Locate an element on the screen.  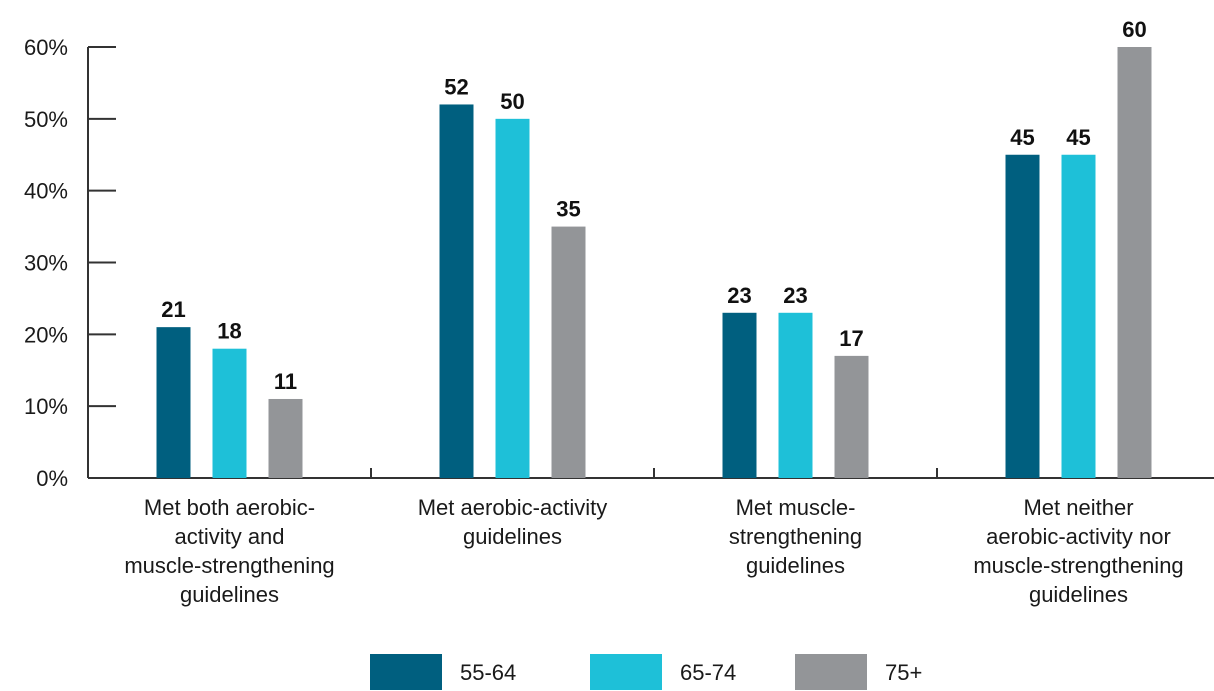
data-label: 11 is located at coordinates (285, 381).